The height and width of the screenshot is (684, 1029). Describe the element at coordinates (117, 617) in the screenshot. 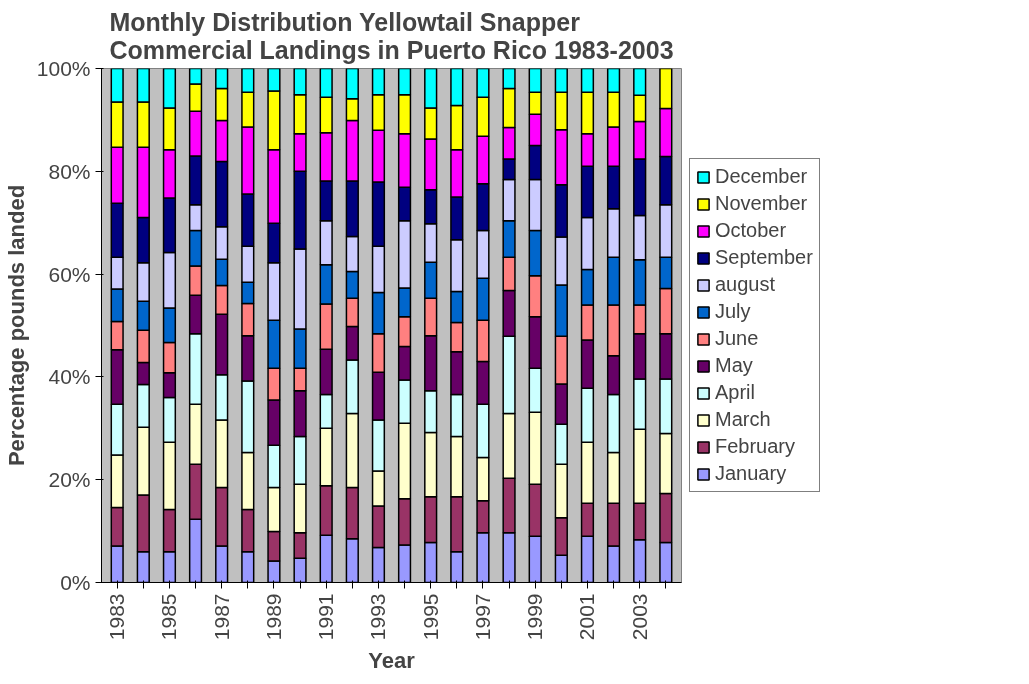

I see `x-tick-label: 1983` at that location.